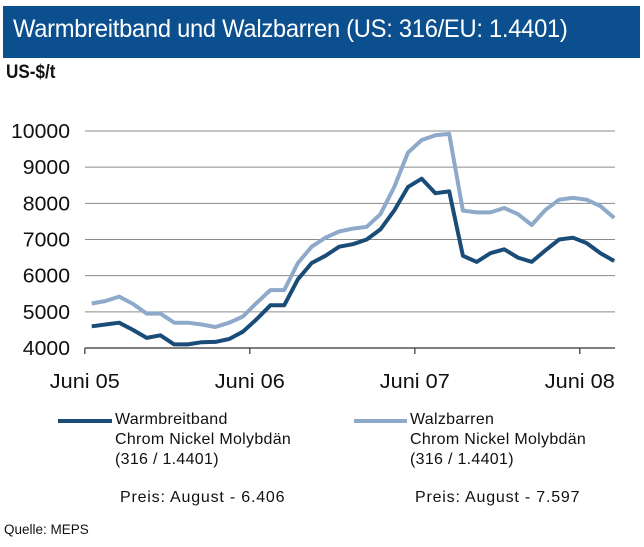 The height and width of the screenshot is (547, 644). Describe the element at coordinates (85, 382) in the screenshot. I see `x-tick-label: Juni 05` at that location.